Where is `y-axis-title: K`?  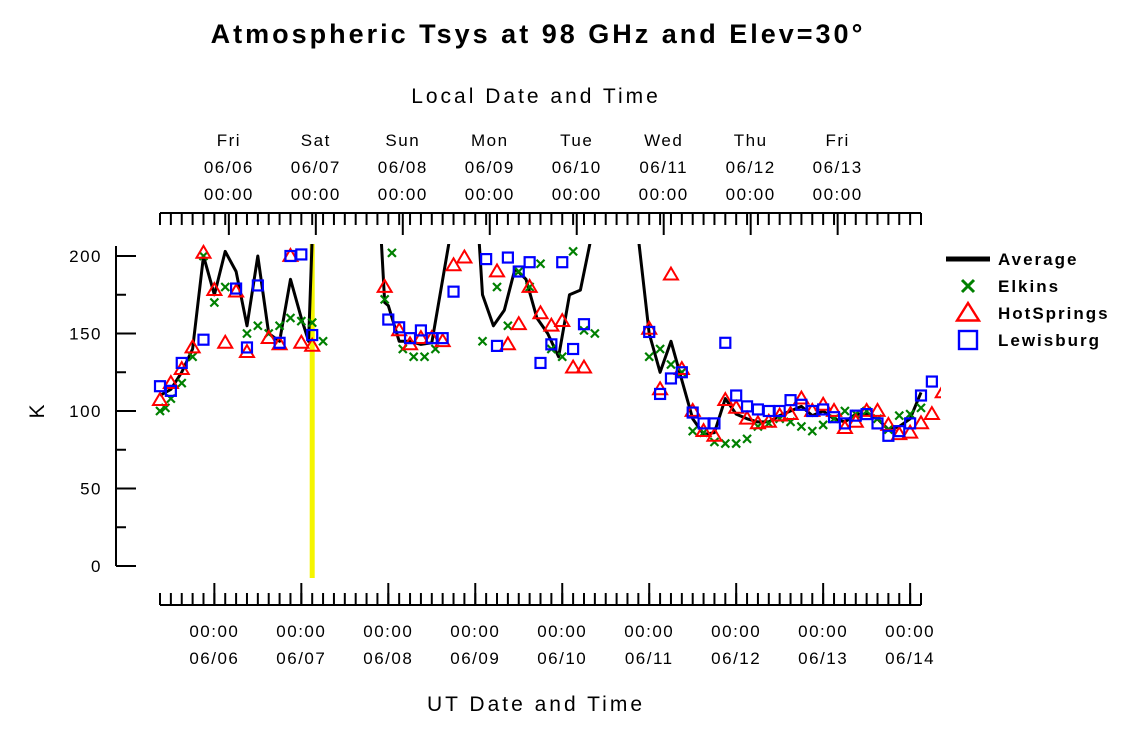
y-axis-title: K is located at coordinates (37, 409).